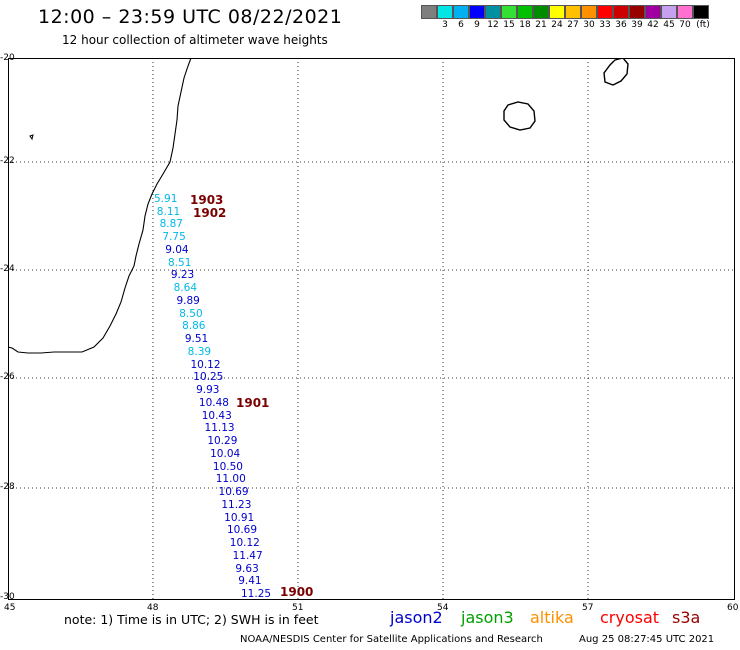 This screenshot has height=650, width=740. Describe the element at coordinates (250, 581) in the screenshot. I see `wave-height-label: 9.41` at that location.